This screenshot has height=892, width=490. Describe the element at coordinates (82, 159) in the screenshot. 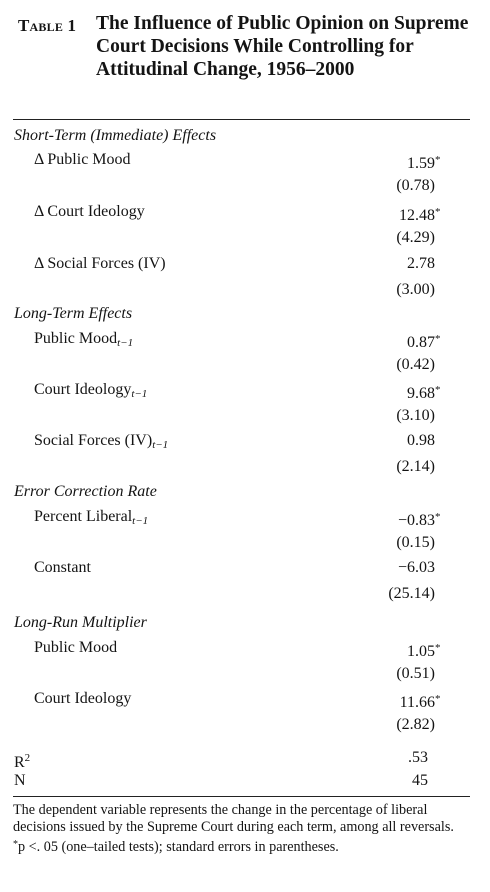

I see `row-label: Δ Public Mood` at that location.